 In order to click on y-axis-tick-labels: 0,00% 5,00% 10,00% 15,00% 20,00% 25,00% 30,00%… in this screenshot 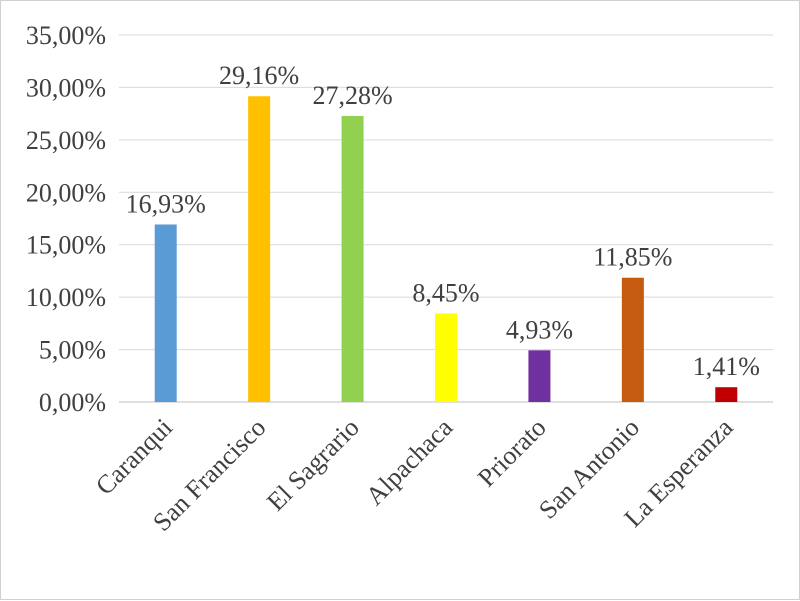, I will do `click(66, 219)`.